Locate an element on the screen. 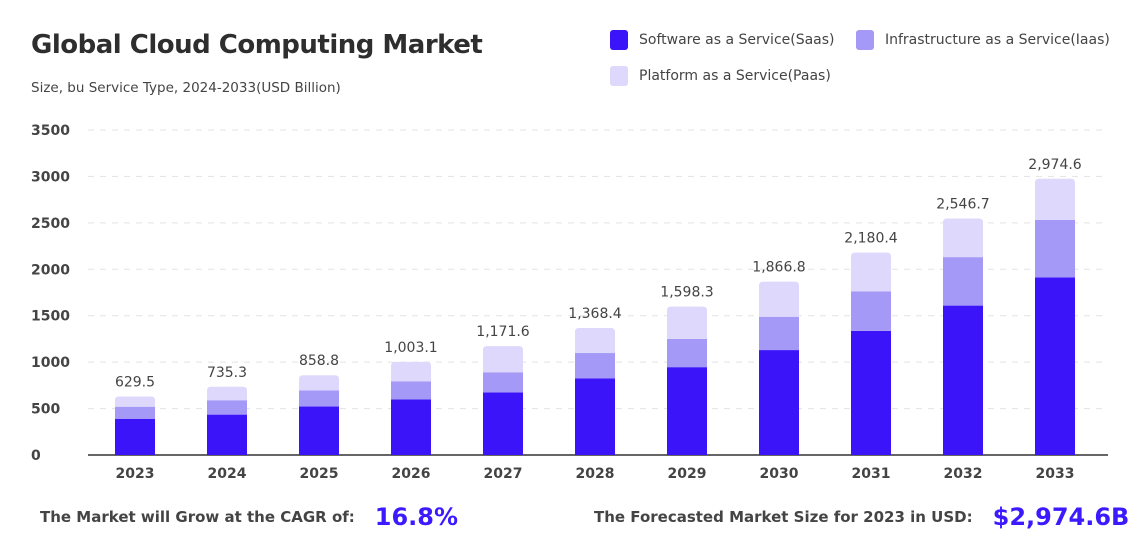 The height and width of the screenshot is (550, 1140). total-data-label: 2,546.7 is located at coordinates (962, 204).